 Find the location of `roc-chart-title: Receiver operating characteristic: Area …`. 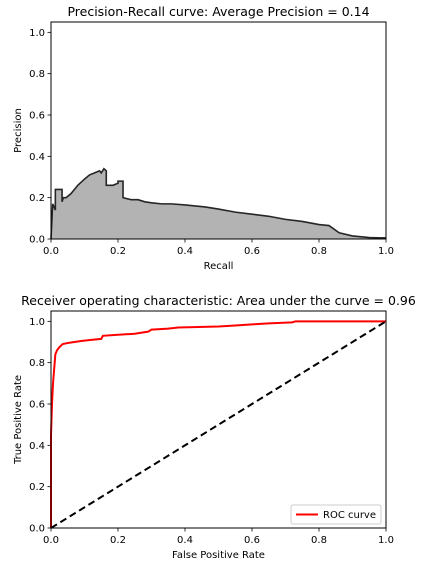

roc-chart-title: Receiver operating characteristic: Area … is located at coordinates (218, 300).